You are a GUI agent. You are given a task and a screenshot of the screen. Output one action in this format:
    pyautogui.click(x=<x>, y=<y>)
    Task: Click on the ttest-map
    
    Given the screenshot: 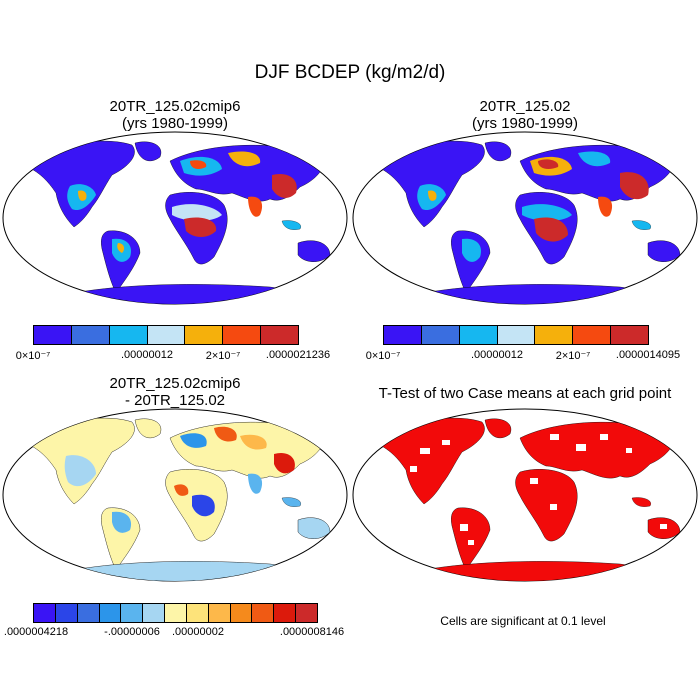 What is the action you would take?
    pyautogui.click(x=525, y=495)
    